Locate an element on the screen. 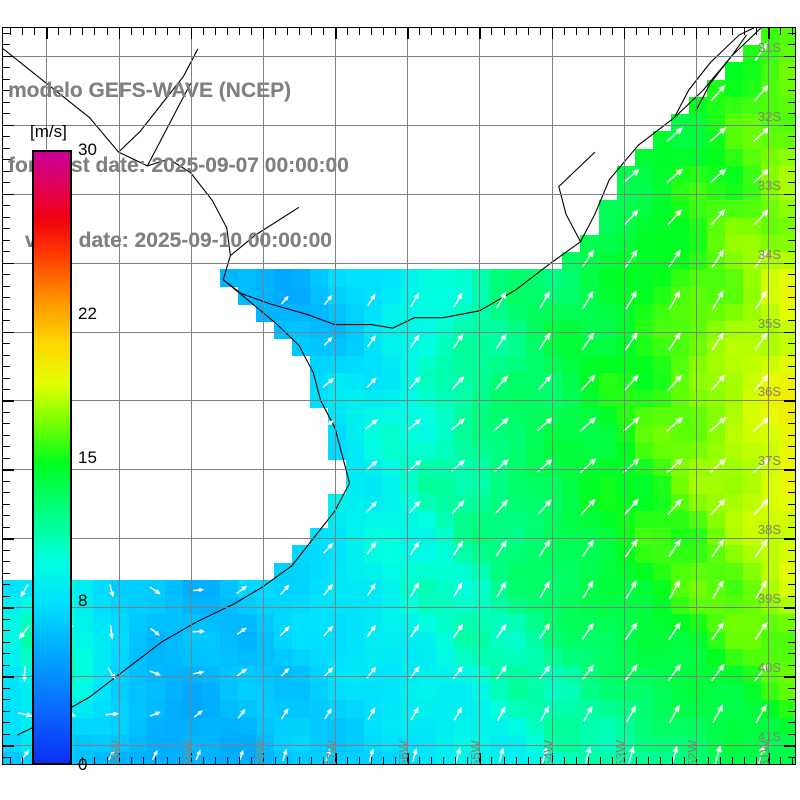  gridline-longitude is located at coordinates (624, 396).